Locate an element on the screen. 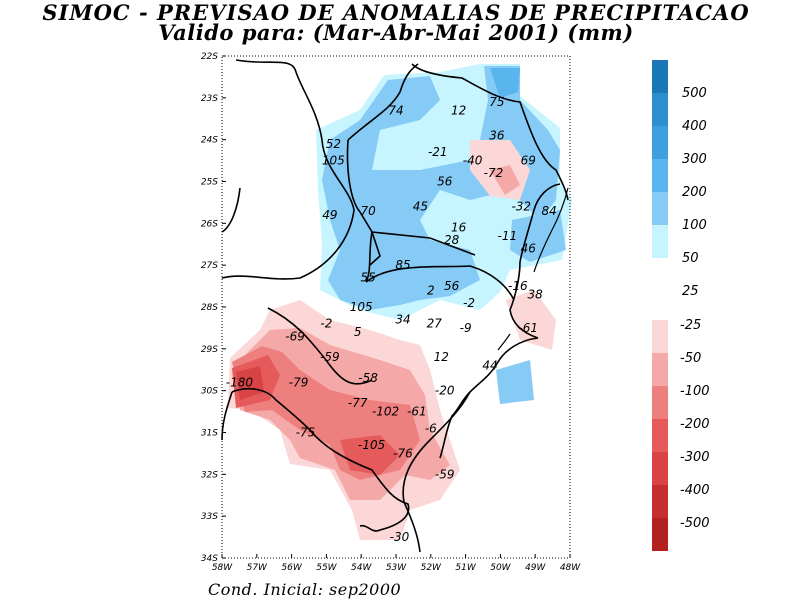 This screenshot has height=612, width=792. anomaly-value: 44 is located at coordinates (489, 366).